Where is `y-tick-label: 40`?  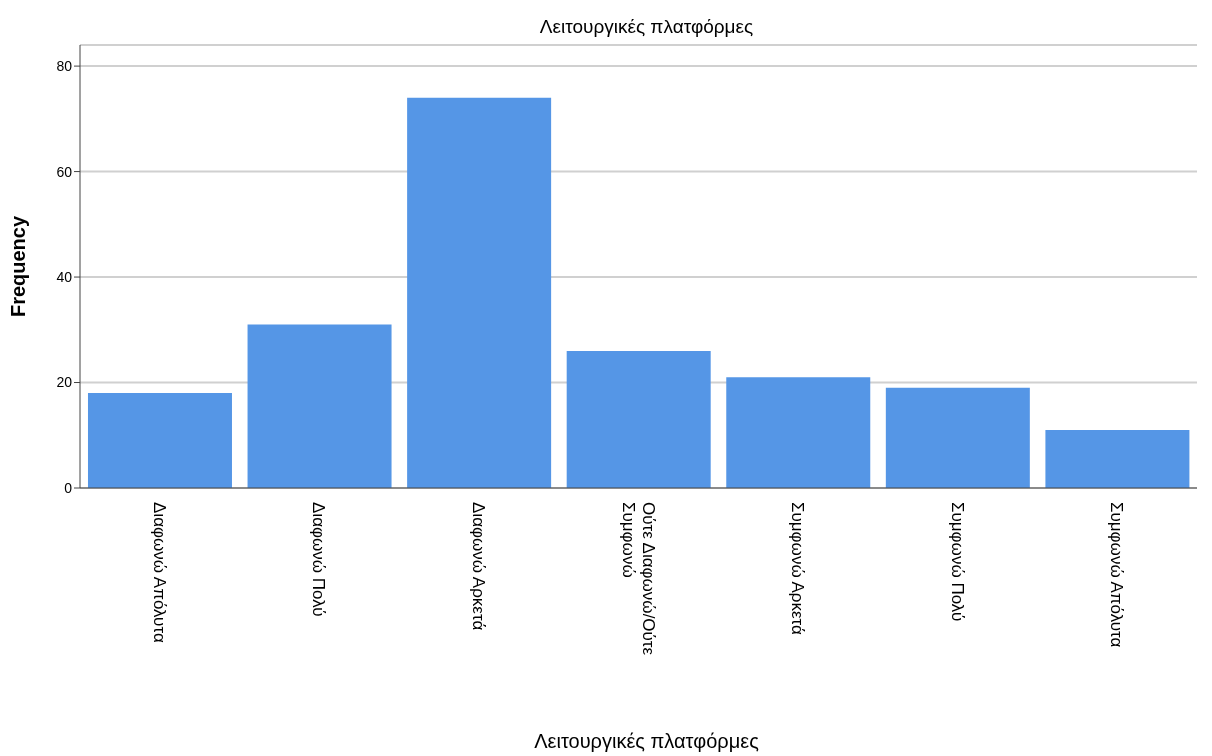 y-tick-label: 40 is located at coordinates (64, 277).